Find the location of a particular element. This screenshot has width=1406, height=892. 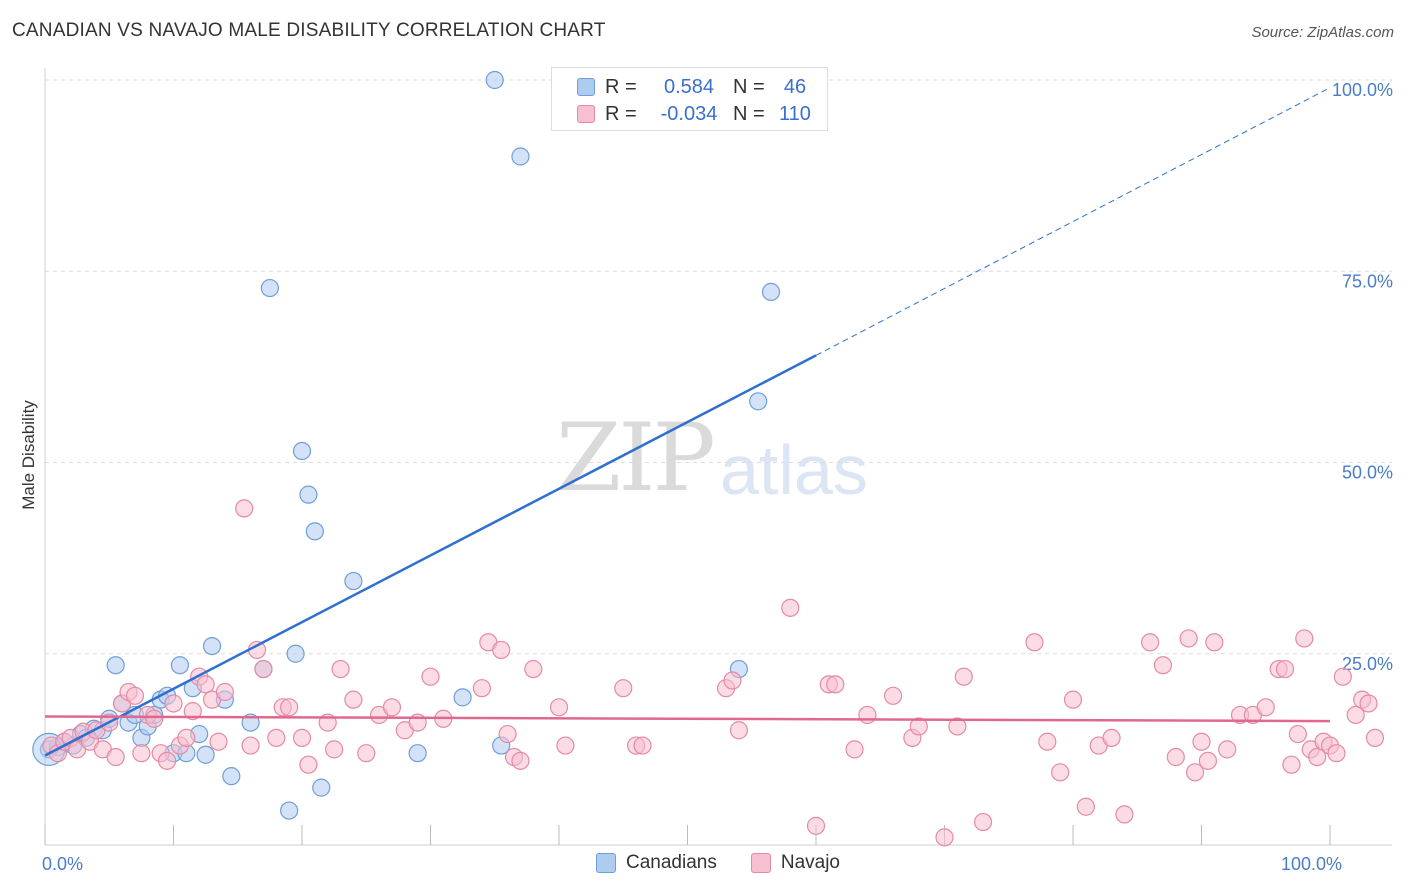

source-label: Source: ZipAtlas.com is located at coordinates (1322, 32).